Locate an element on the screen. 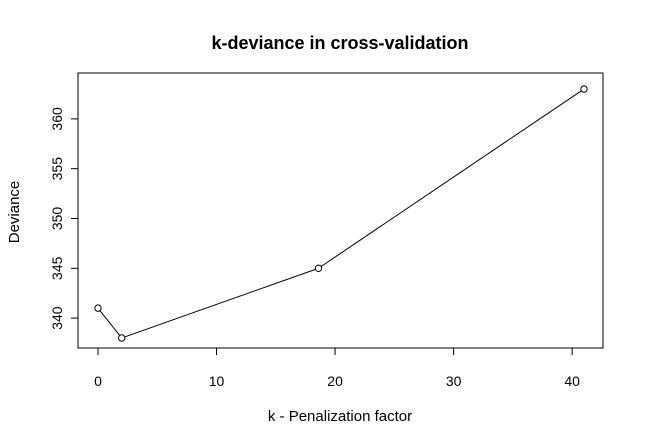  x-tick-label: 10 is located at coordinates (217, 381).